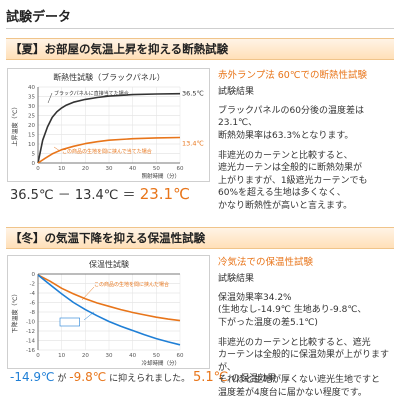 Image resolution: width=400 pixels, height=400 pixels. I want to click on winter-formula: -14.9℃ が -9.8℃ に抑えられました。 5.1℃ の保温効果, so click(143, 377).